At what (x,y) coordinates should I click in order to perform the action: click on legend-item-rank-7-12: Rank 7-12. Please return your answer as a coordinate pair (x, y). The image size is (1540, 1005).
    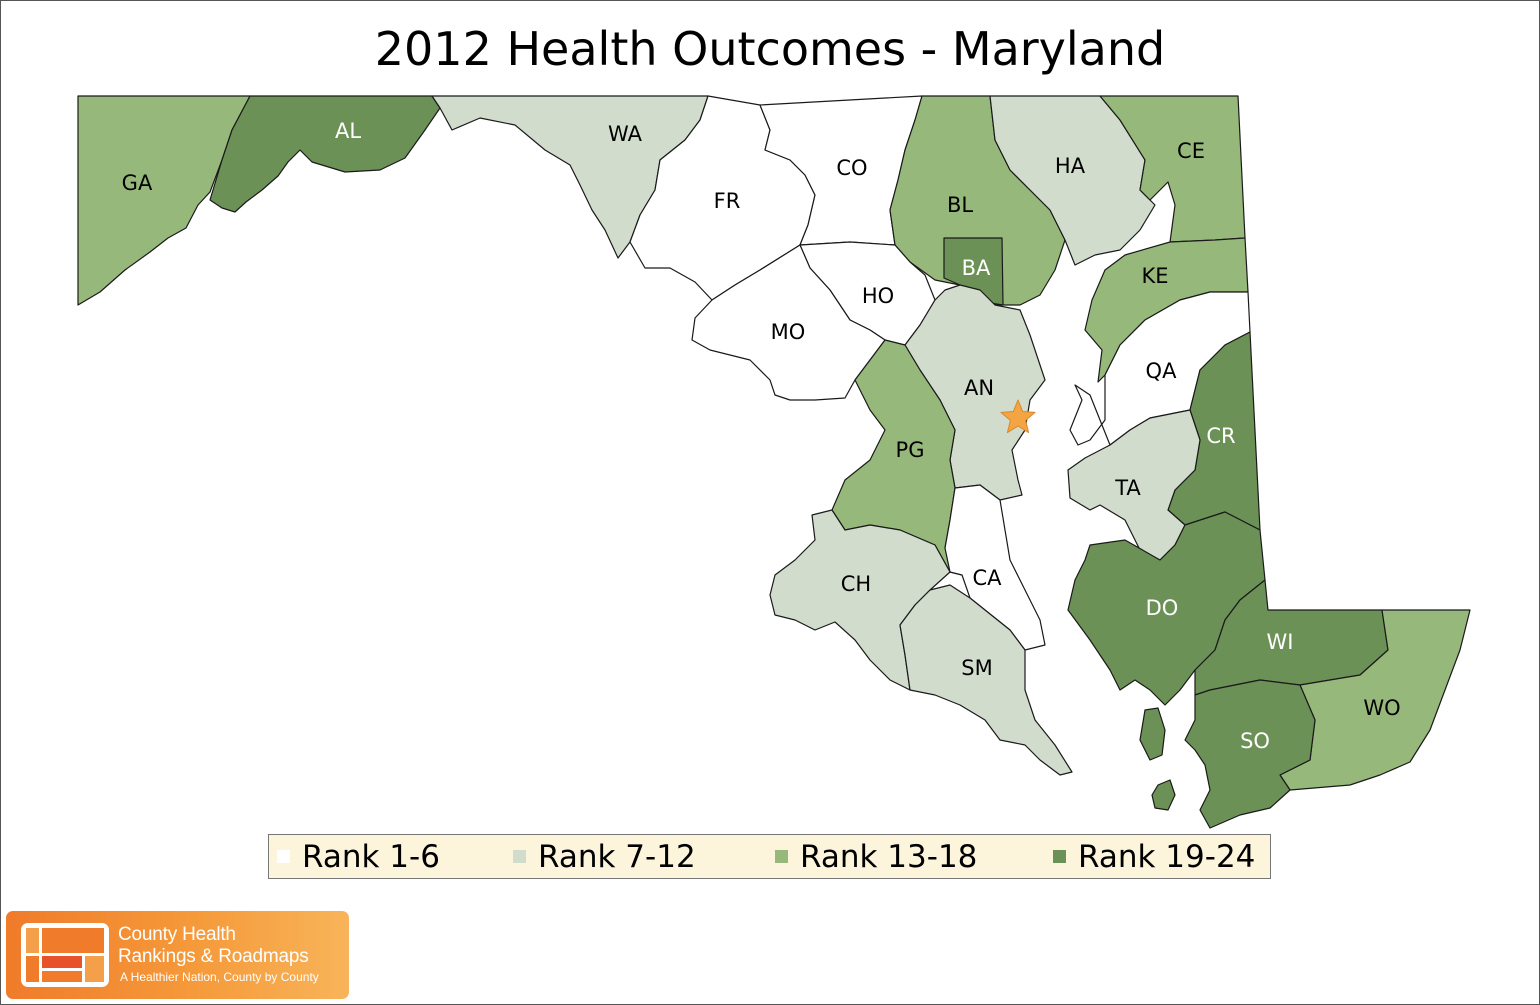
    Looking at the image, I should click on (644, 857).